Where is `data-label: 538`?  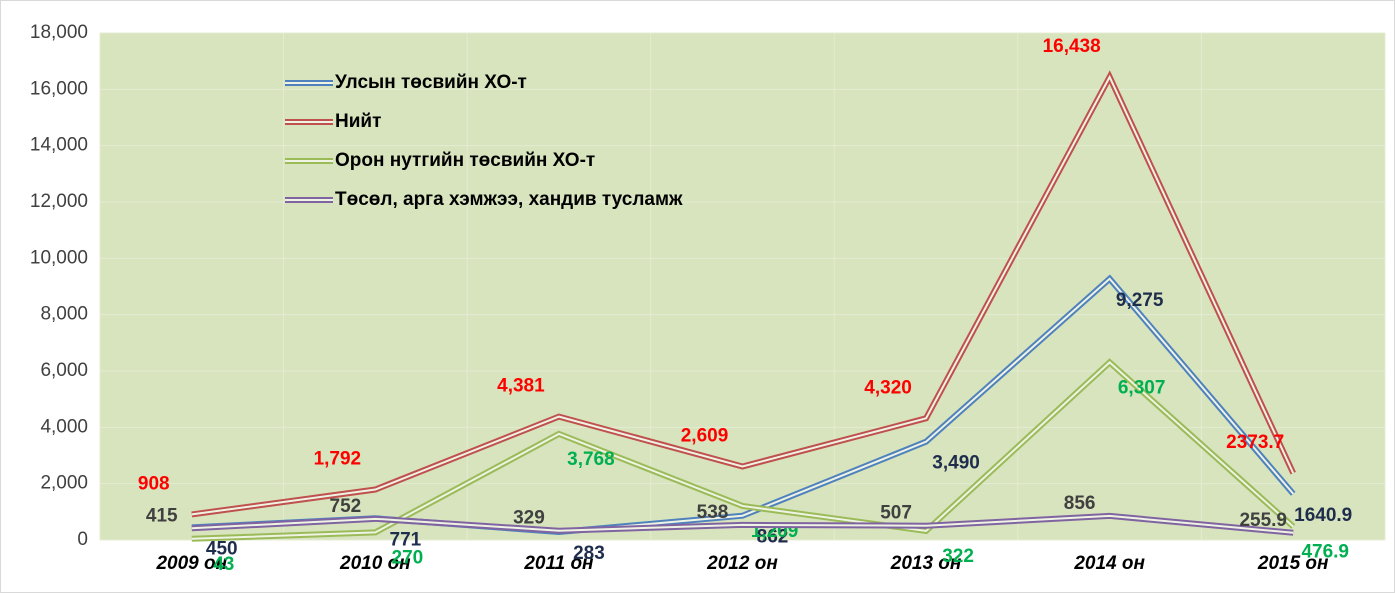 data-label: 538 is located at coordinates (713, 512).